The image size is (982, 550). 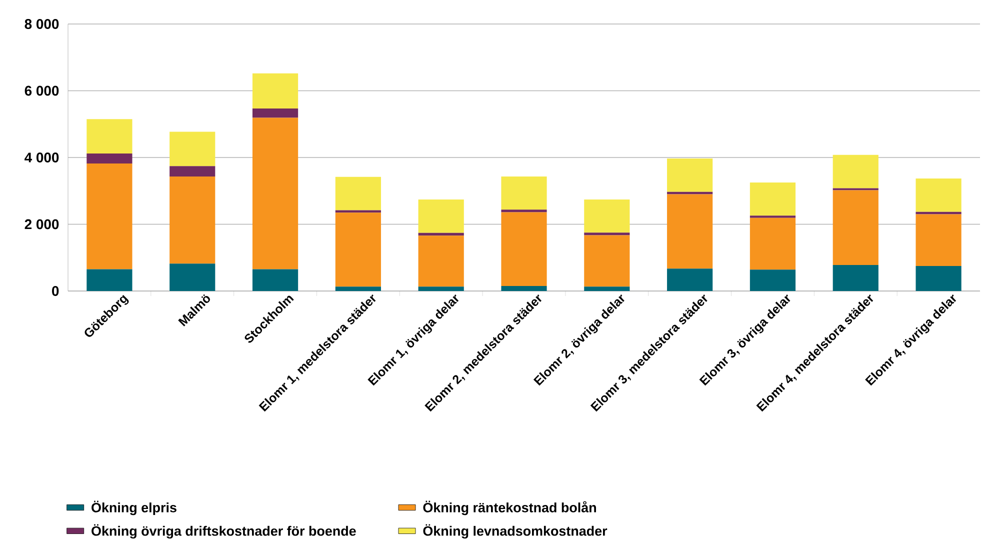 I want to click on legend-label: Ökning övriga driftskostnader för boende, so click(x=224, y=531).